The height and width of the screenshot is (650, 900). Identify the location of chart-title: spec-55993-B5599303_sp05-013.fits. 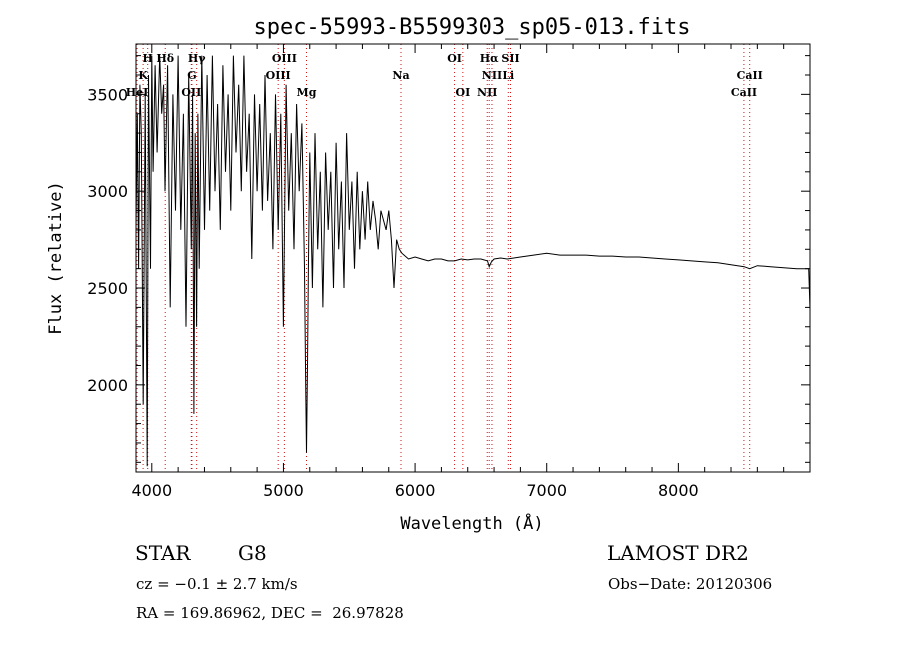
(471, 27).